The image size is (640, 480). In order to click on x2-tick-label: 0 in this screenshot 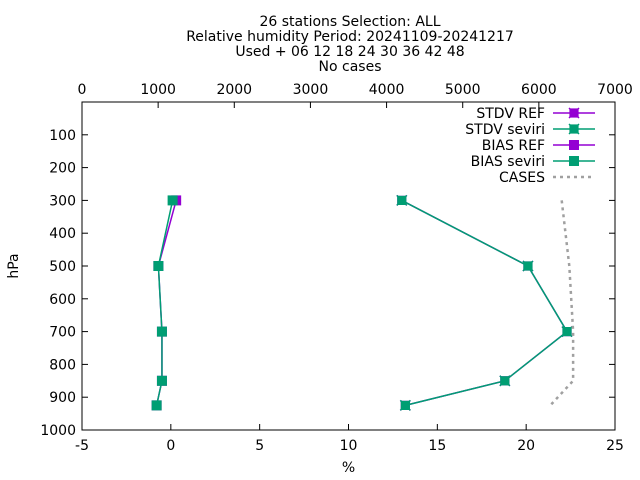, I will do `click(82, 90)`.